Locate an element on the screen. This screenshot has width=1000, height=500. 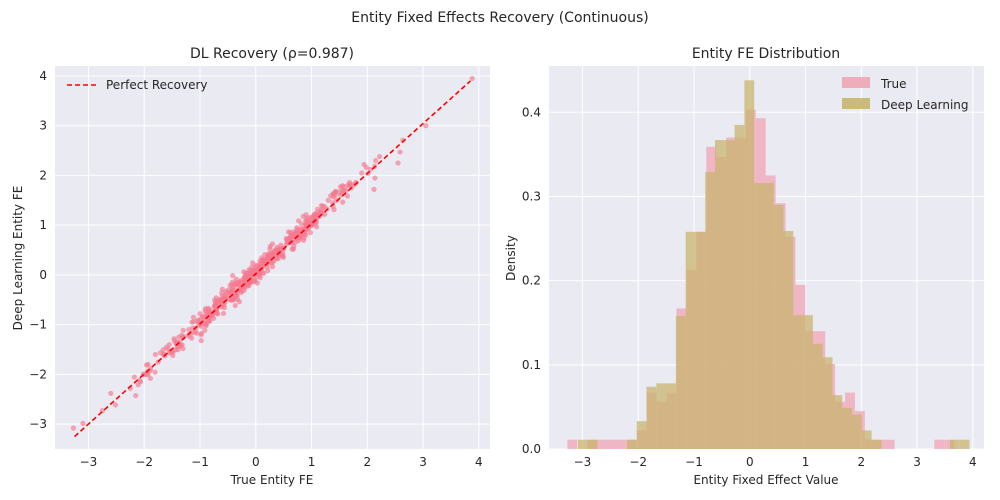
scatter-x-ticks: −3 −2 −1 0 1 2 3 4 is located at coordinates (281, 462).